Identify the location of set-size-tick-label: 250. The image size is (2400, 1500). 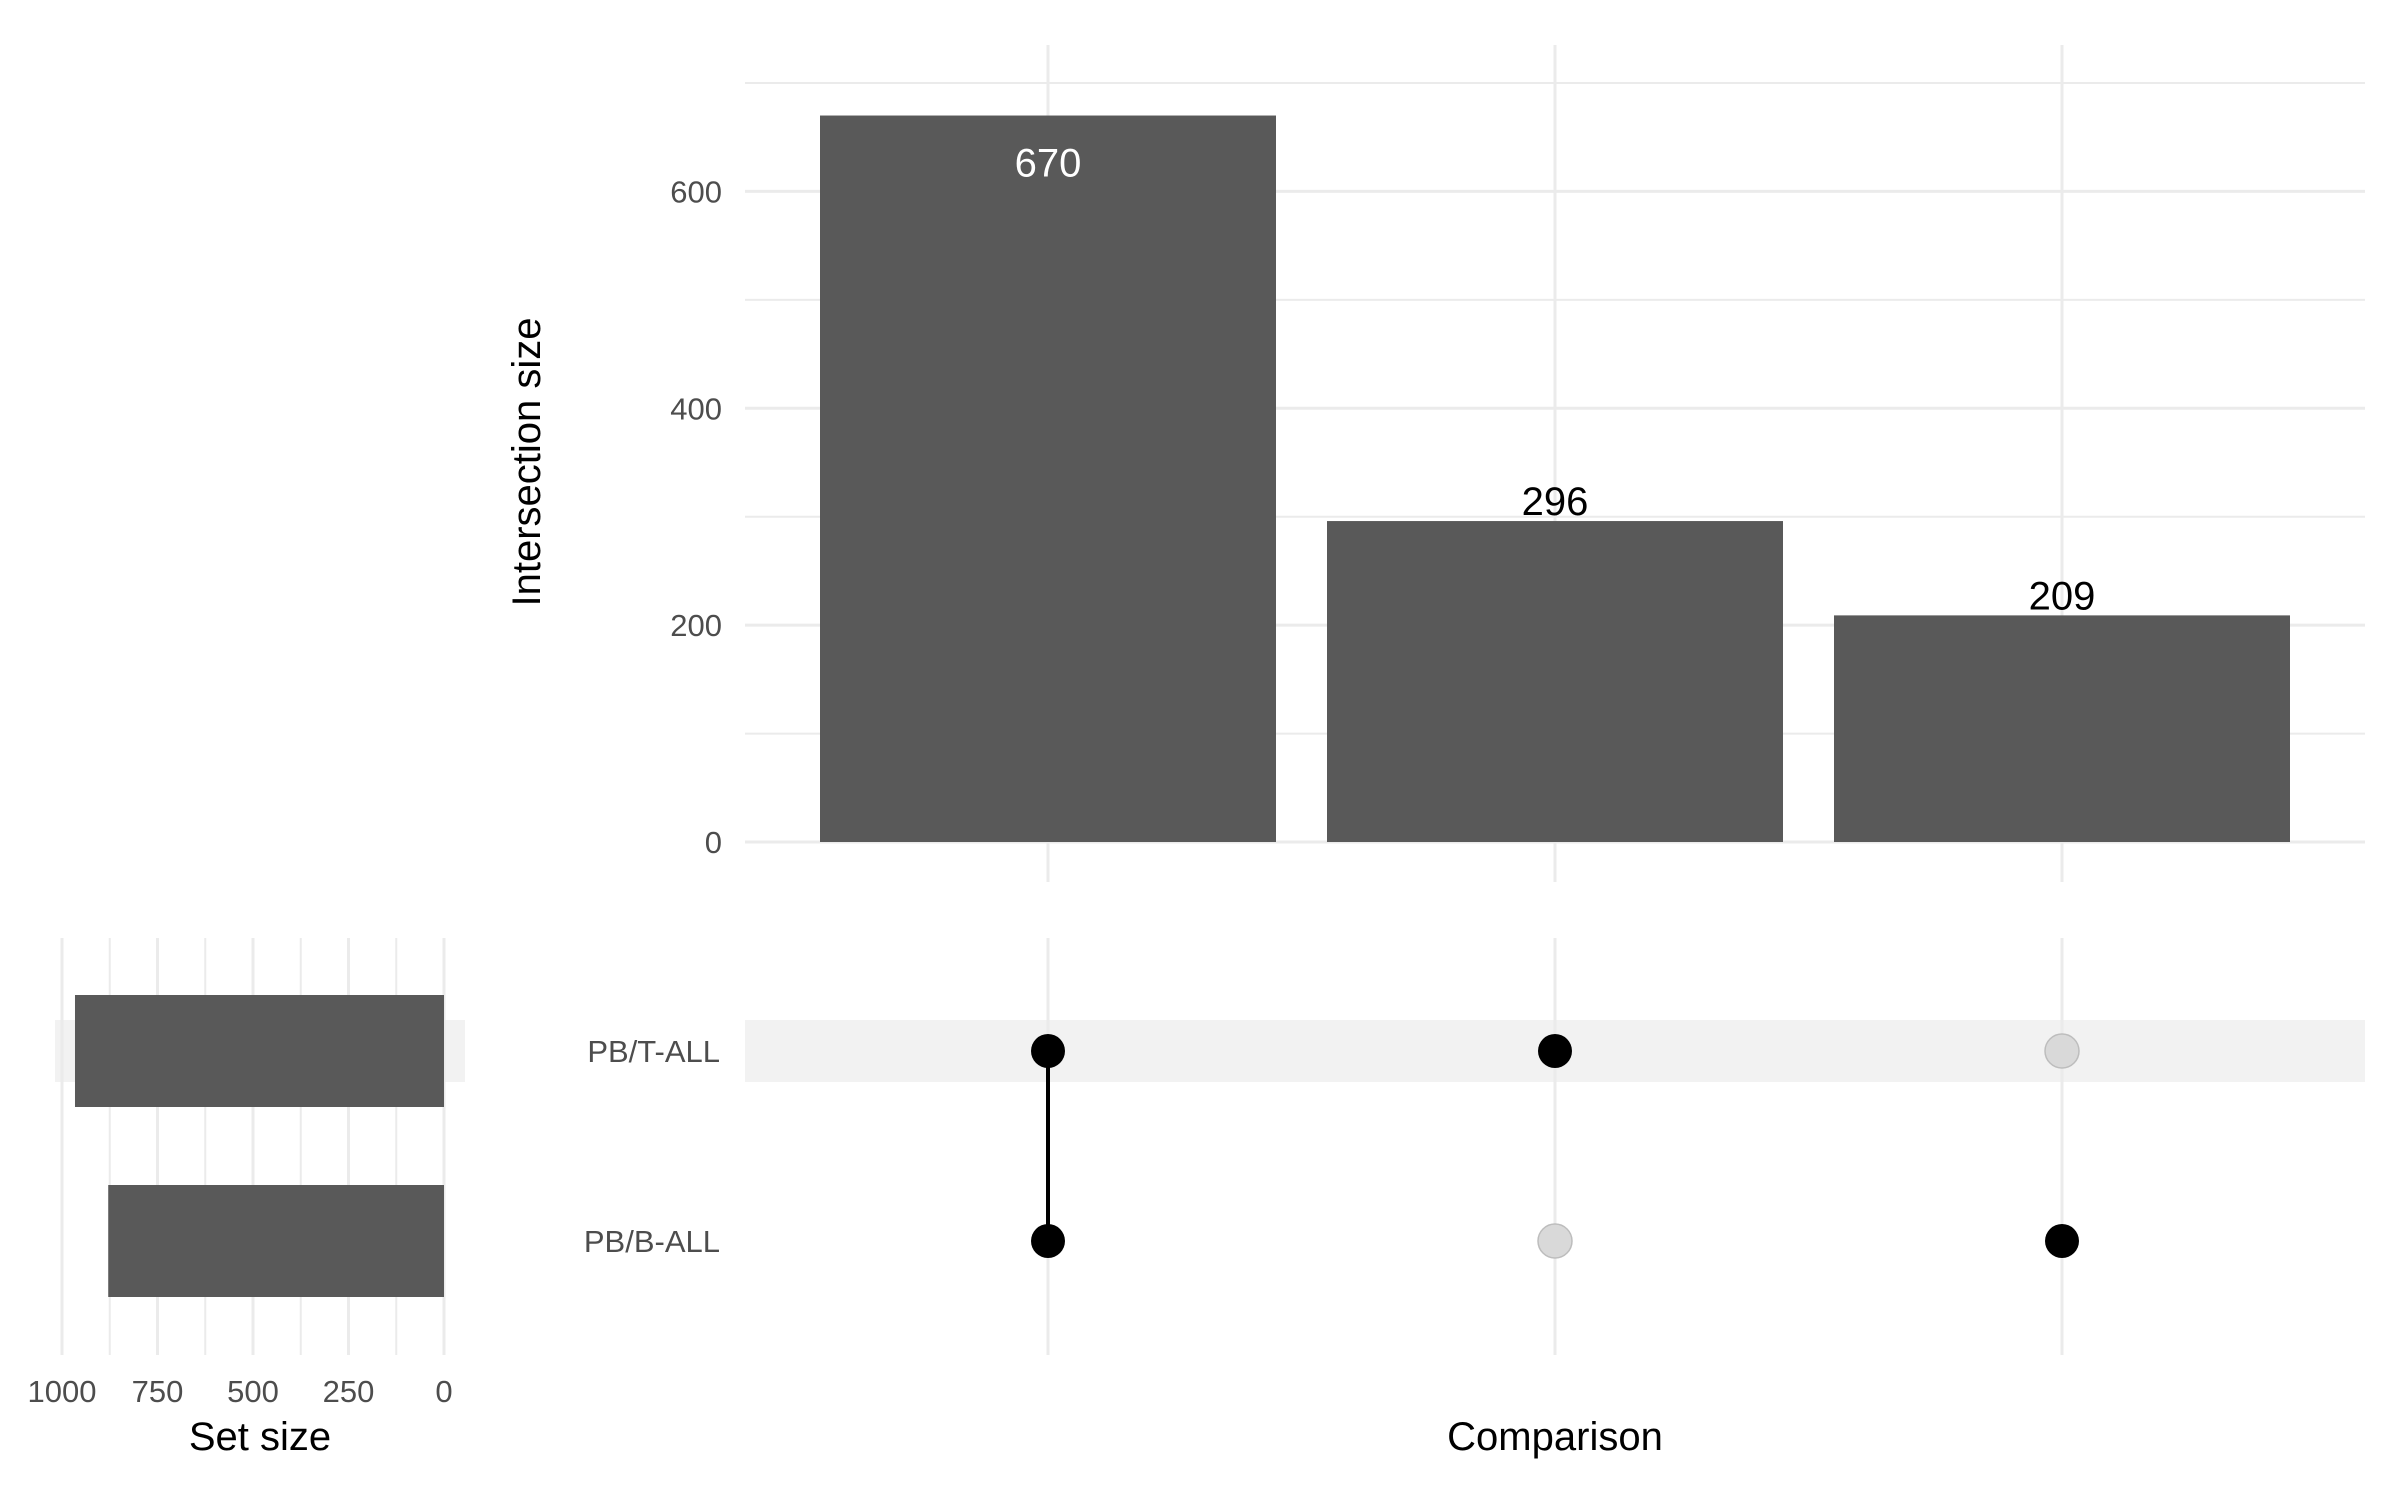
(349, 1391).